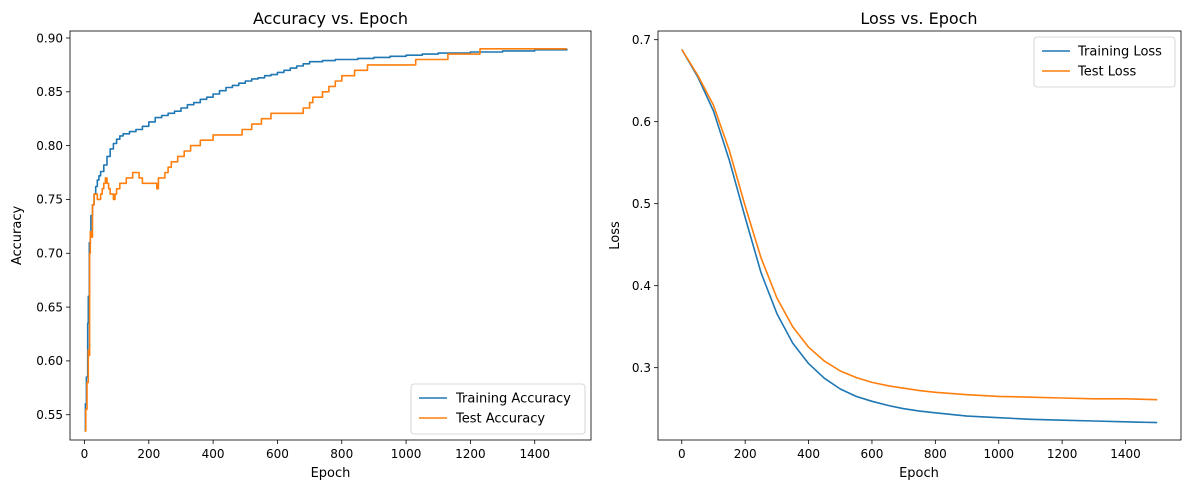 The width and height of the screenshot is (1189, 490). What do you see at coordinates (49, 146) in the screenshot?
I see `y-tick-label: 0.80` at bounding box center [49, 146].